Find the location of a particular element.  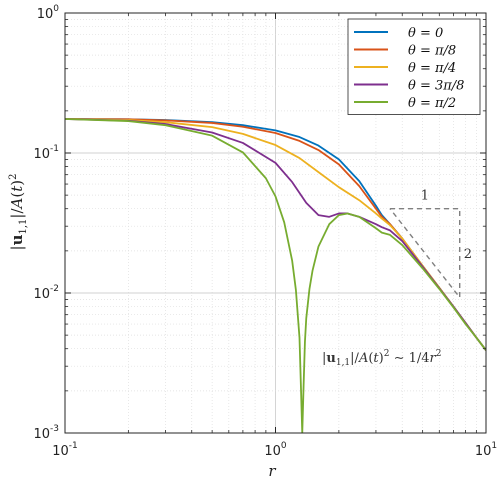

y-axis-label: |u1,1|/A(t)2 is located at coordinates (18, 212).